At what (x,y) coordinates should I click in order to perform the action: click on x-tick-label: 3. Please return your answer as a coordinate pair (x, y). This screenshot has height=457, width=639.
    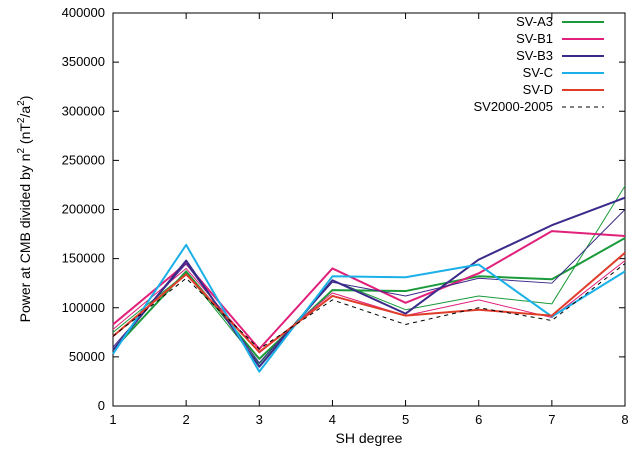
    Looking at the image, I should click on (259, 419).